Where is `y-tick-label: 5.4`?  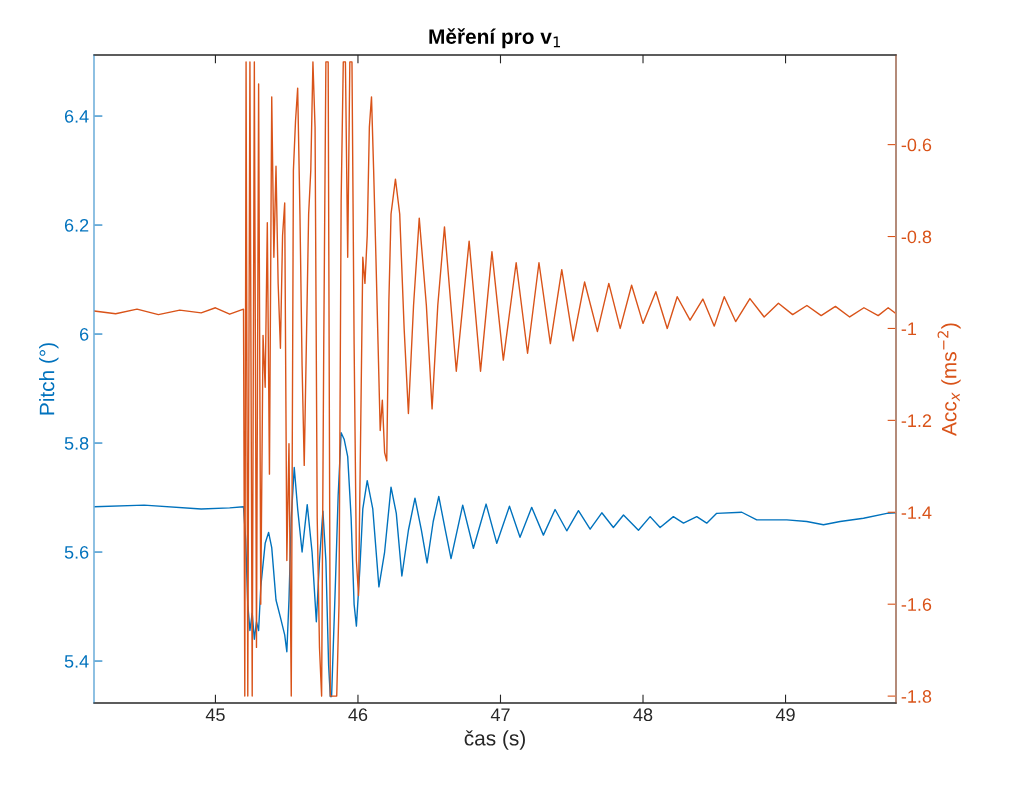 y-tick-label: 5.4 is located at coordinates (76, 661).